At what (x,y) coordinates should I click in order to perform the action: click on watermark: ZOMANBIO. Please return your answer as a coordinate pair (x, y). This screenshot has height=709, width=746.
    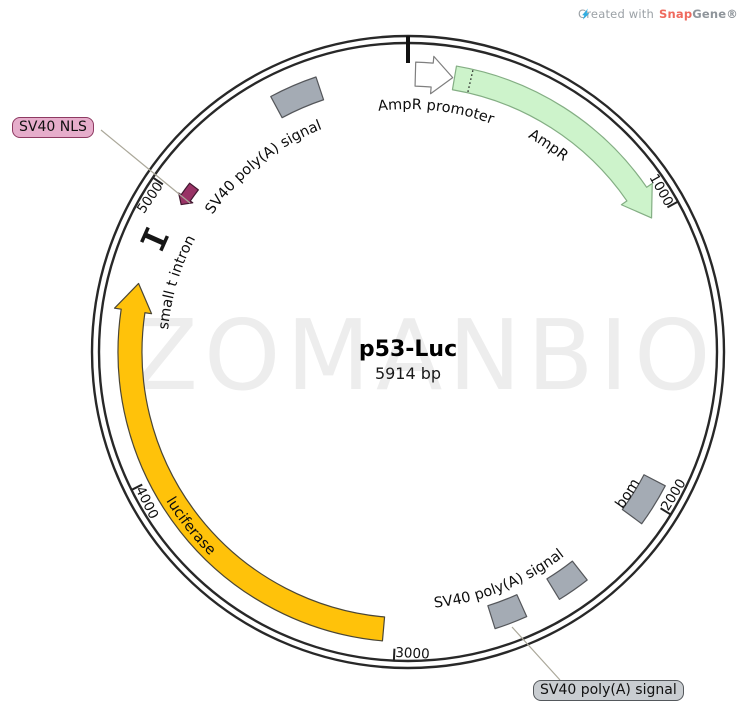
    Looking at the image, I should click on (424, 355).